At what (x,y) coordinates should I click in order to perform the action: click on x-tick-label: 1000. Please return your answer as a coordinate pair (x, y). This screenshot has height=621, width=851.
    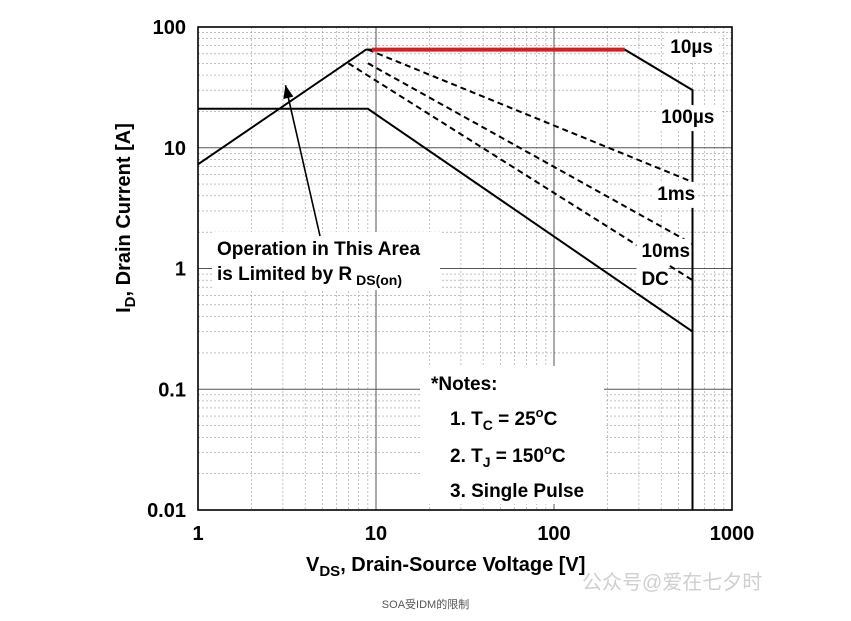
    Looking at the image, I should click on (732, 534).